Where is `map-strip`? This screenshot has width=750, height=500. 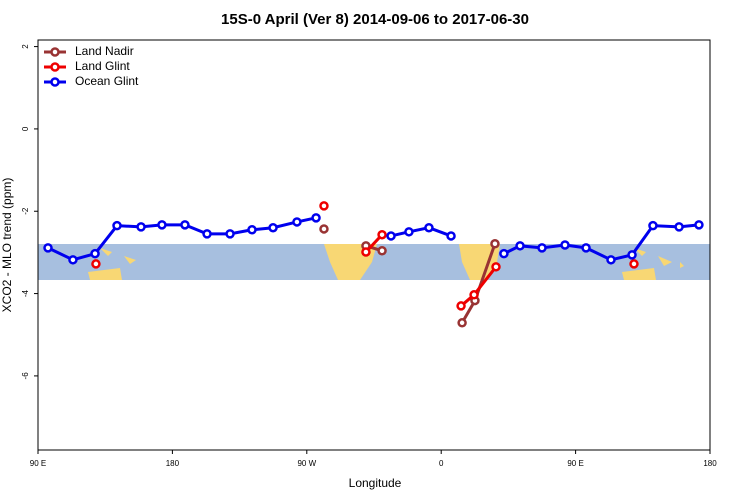
map-strip is located at coordinates (374, 262).